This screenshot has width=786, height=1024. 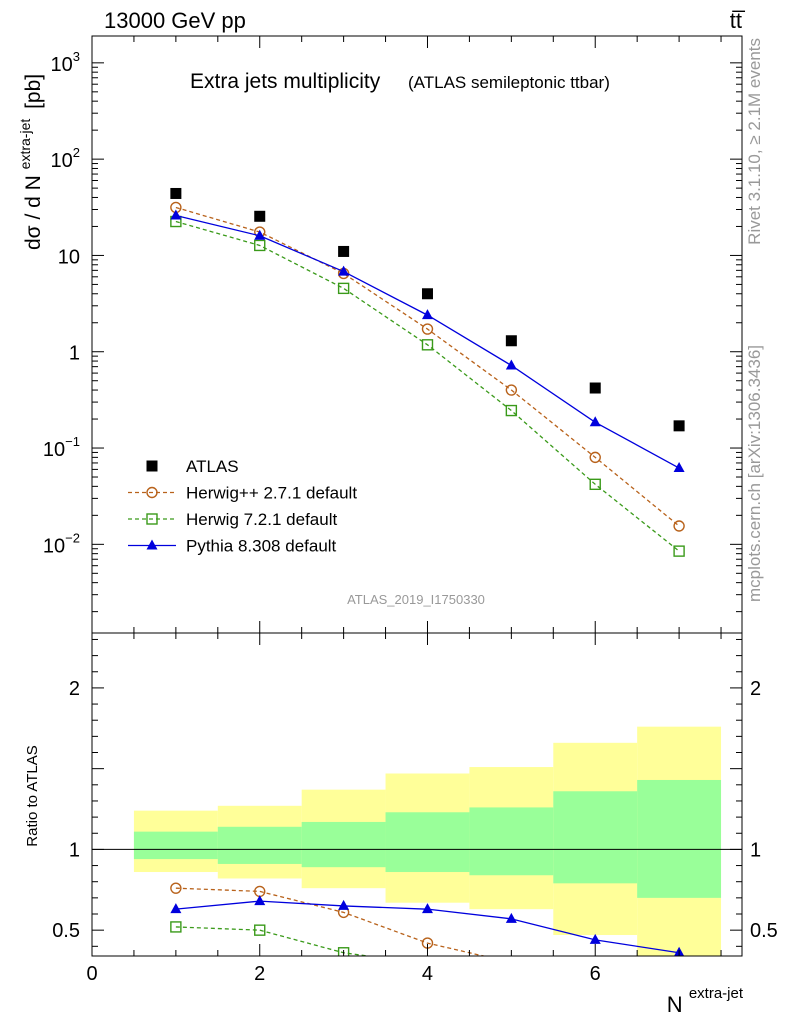 I want to click on ratio-ytick-label-right-1: 1, so click(x=755, y=850).